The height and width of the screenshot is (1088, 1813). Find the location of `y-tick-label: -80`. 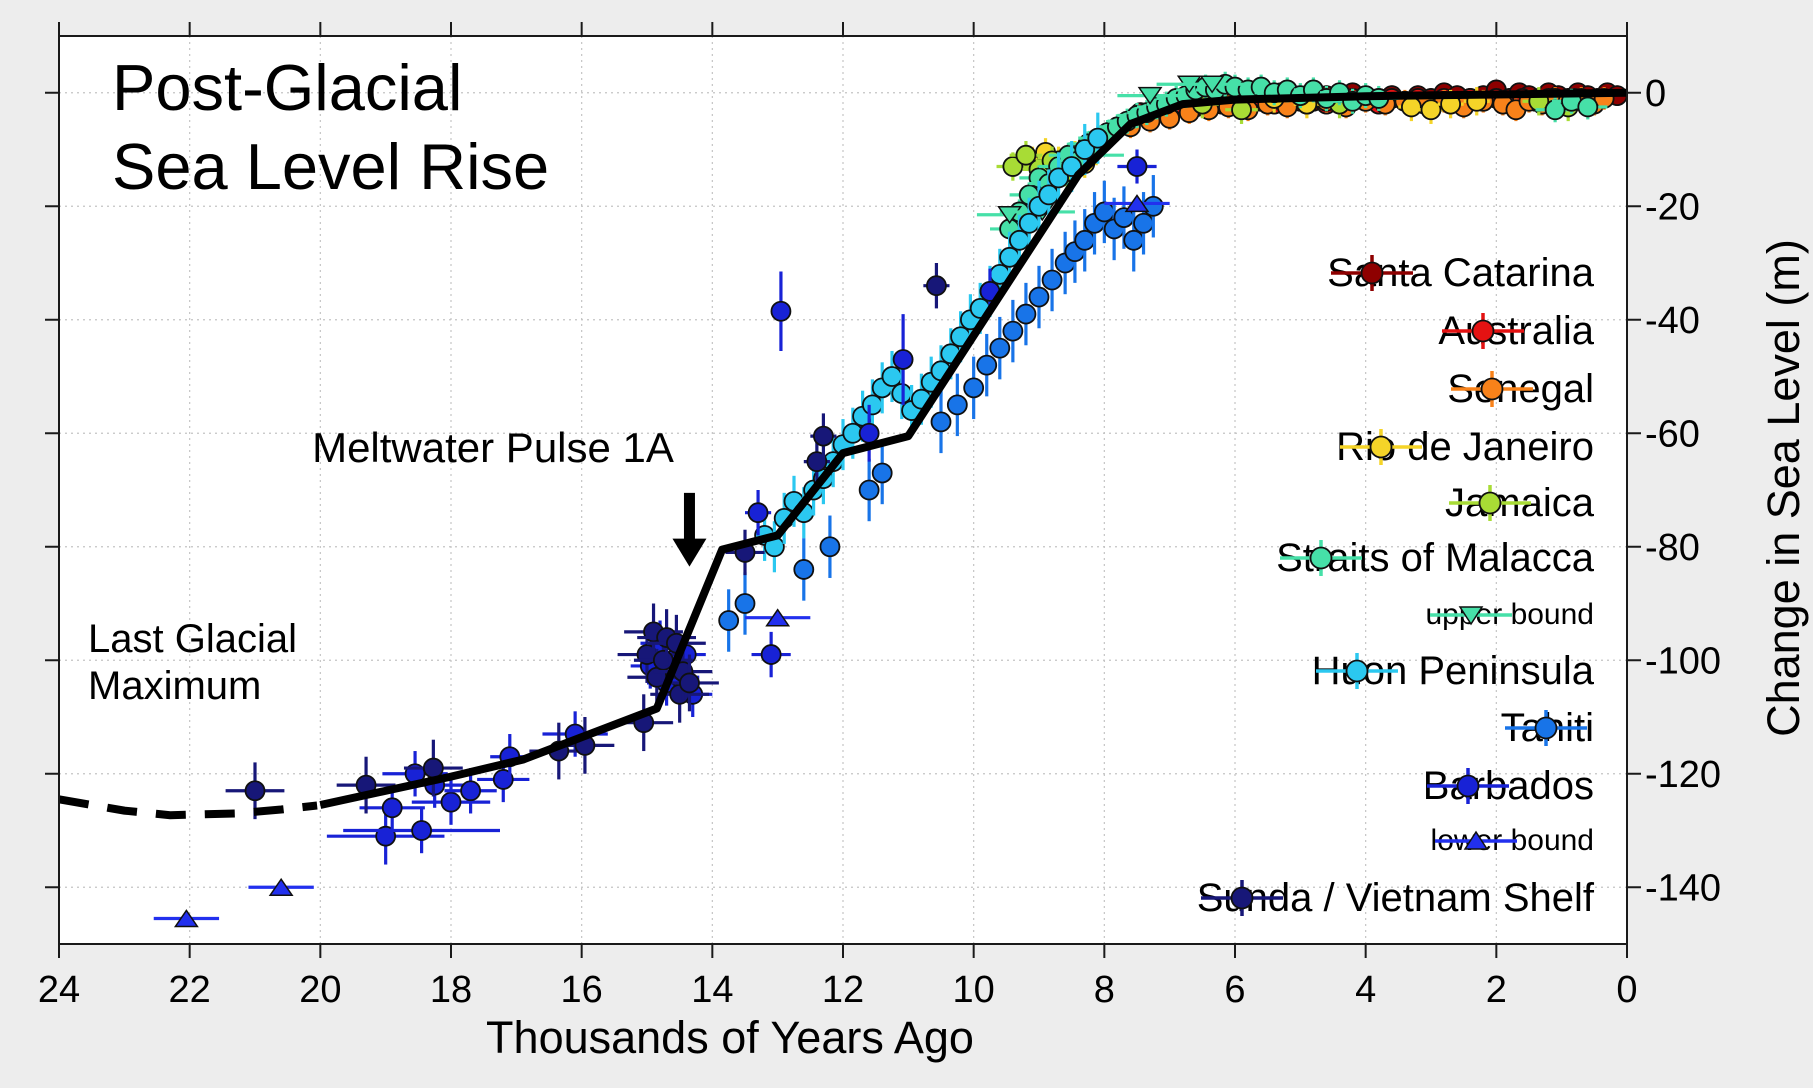

y-tick-label: -80 is located at coordinates (1672, 548).